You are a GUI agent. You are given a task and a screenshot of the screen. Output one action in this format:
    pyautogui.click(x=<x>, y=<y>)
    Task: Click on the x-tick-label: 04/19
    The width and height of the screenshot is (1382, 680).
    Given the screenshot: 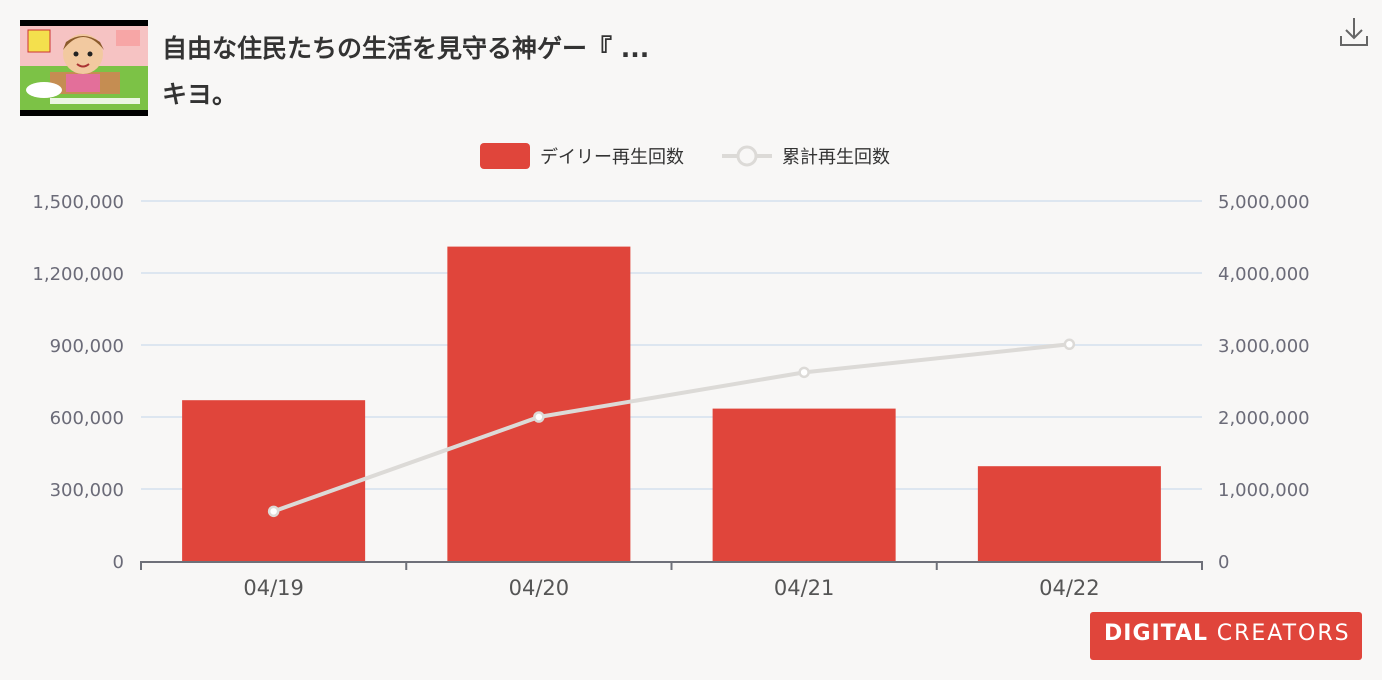 What is the action you would take?
    pyautogui.click(x=273, y=588)
    